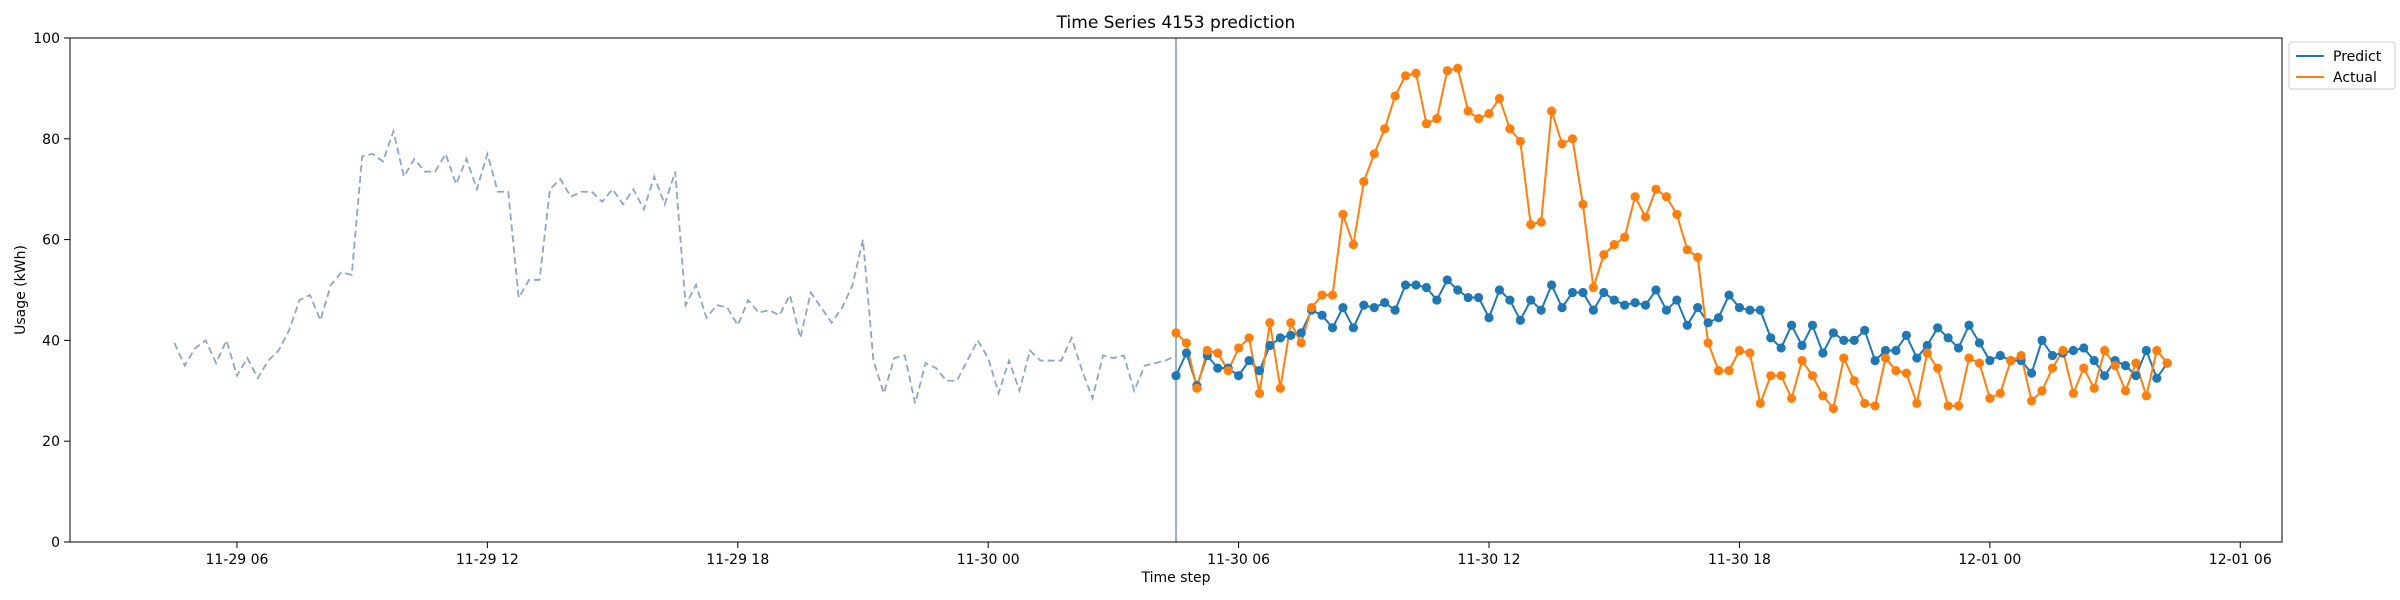 The width and height of the screenshot is (2400, 600). What do you see at coordinates (988, 560) in the screenshot?
I see `x-tick-label: 11-30 00` at bounding box center [988, 560].